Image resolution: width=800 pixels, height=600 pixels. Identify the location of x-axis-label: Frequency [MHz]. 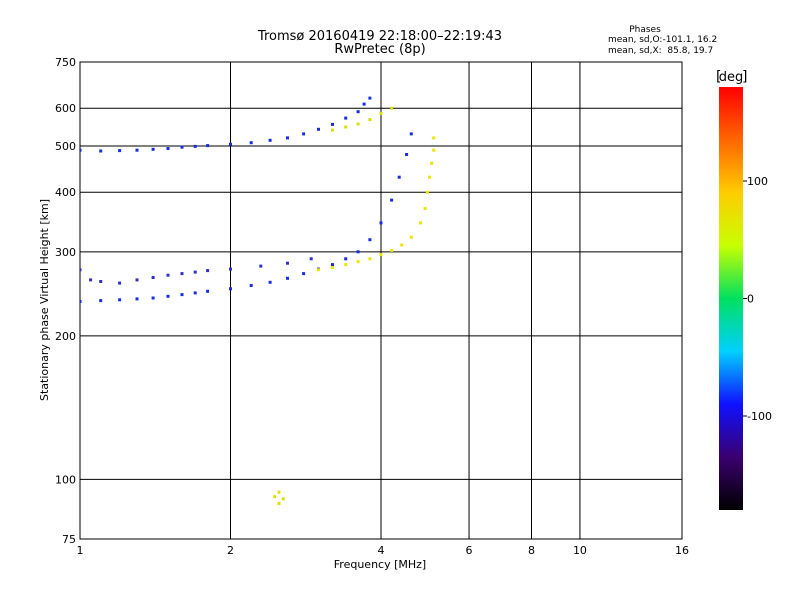
(380, 564).